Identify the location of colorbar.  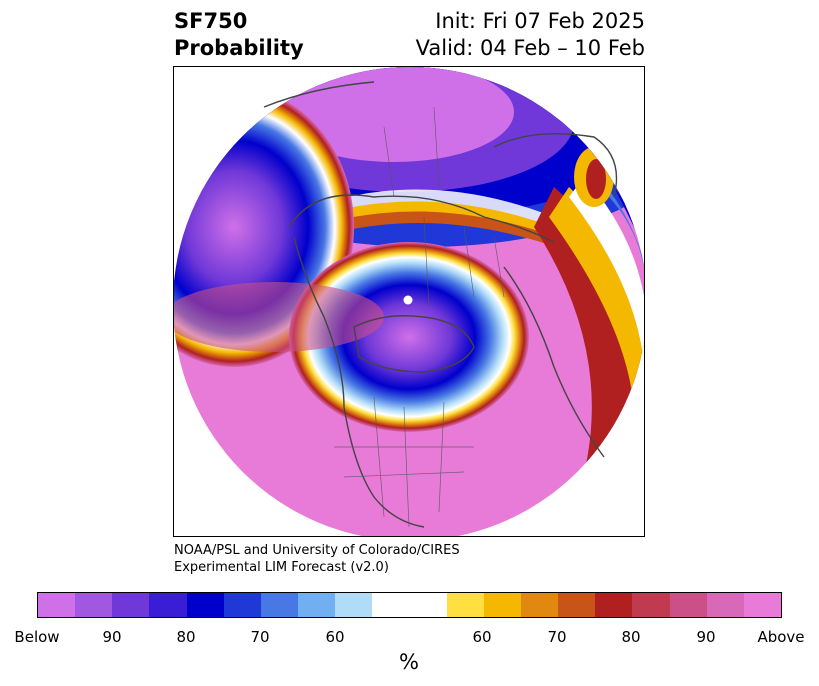
(409, 605).